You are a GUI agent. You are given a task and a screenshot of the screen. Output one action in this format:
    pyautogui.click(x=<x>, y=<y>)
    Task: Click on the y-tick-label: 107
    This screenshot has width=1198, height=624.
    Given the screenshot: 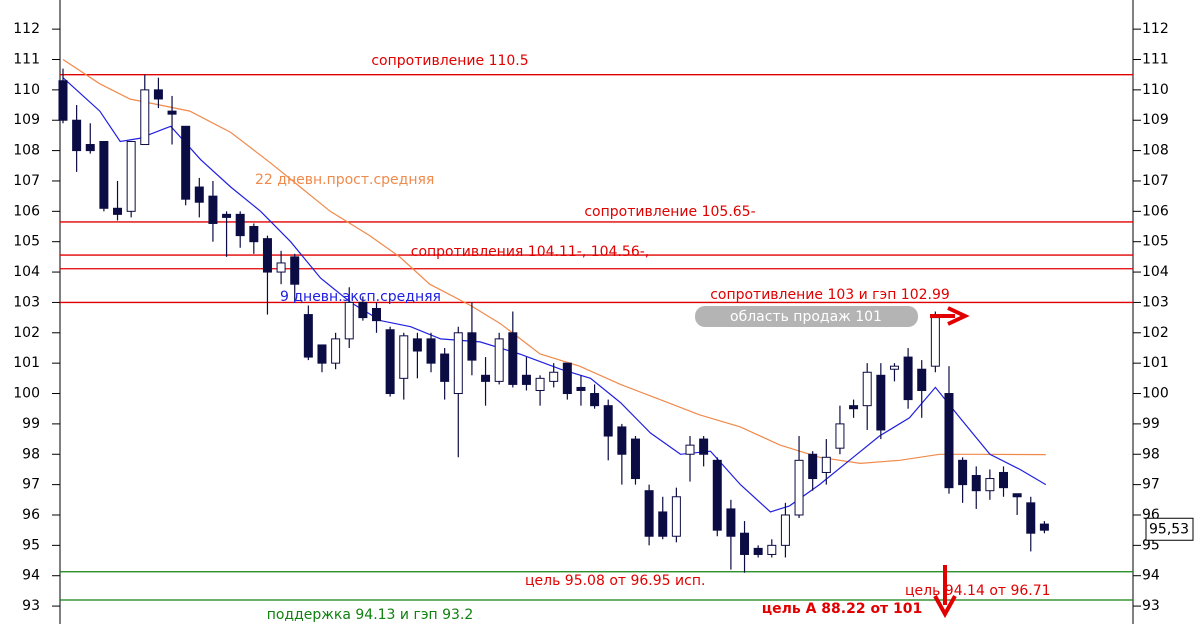 What is the action you would take?
    pyautogui.click(x=26, y=181)
    